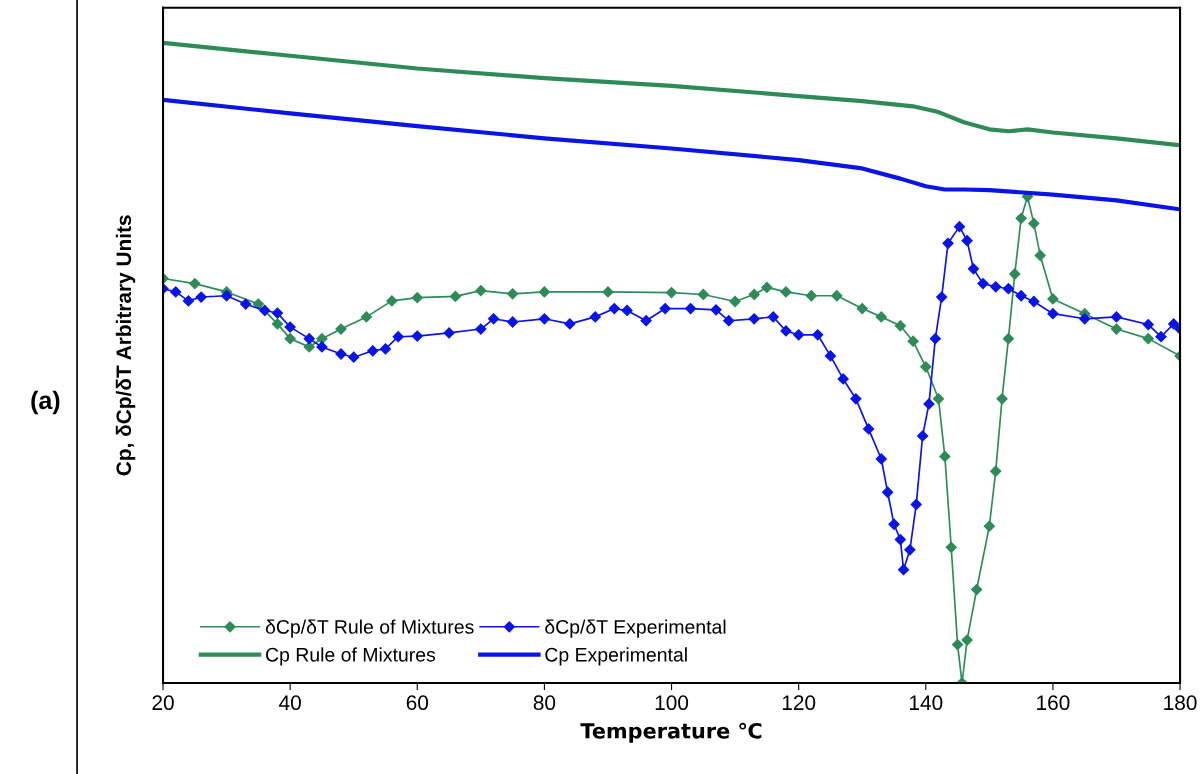  Describe the element at coordinates (671, 732) in the screenshot. I see `x-axis-title: Temperature ℃` at that location.